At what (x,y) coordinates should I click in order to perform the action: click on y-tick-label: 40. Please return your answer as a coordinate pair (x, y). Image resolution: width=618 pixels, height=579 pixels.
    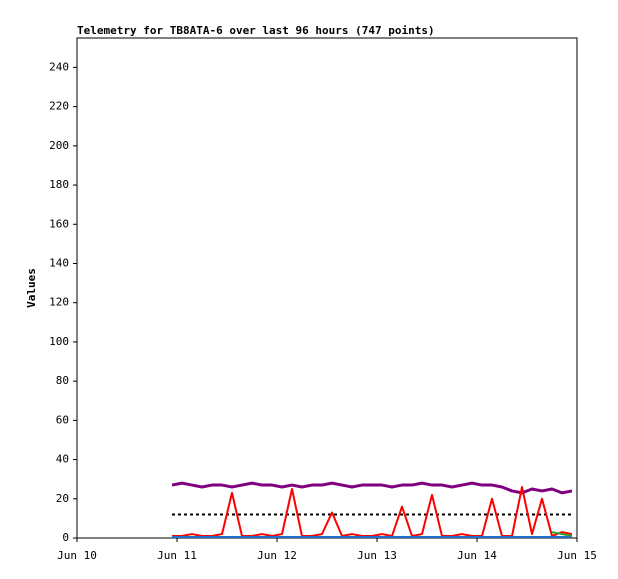
    Looking at the image, I should click on (62, 459).